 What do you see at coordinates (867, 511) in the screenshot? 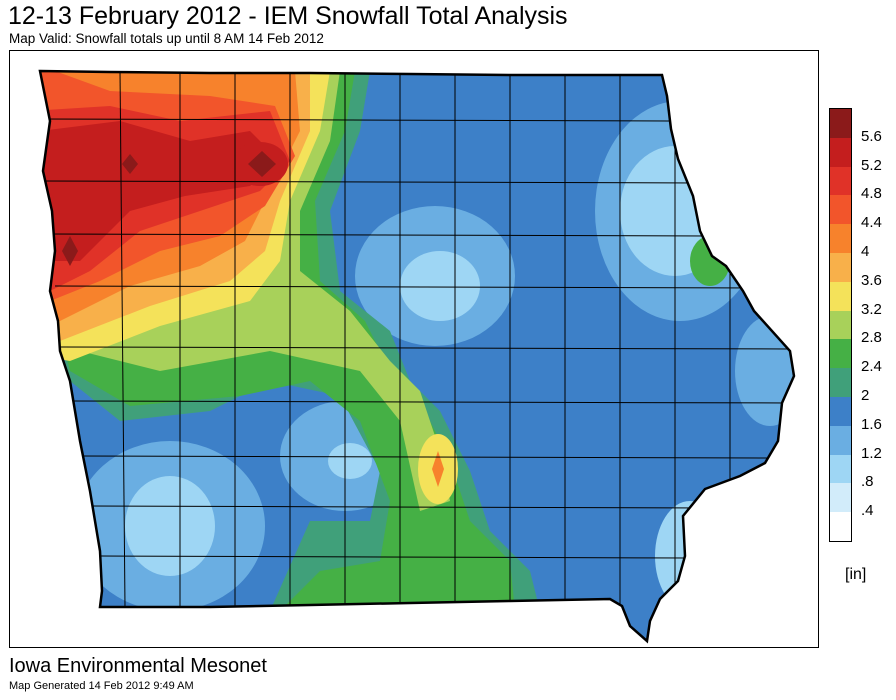
I see `legend-label: .4` at bounding box center [867, 511].